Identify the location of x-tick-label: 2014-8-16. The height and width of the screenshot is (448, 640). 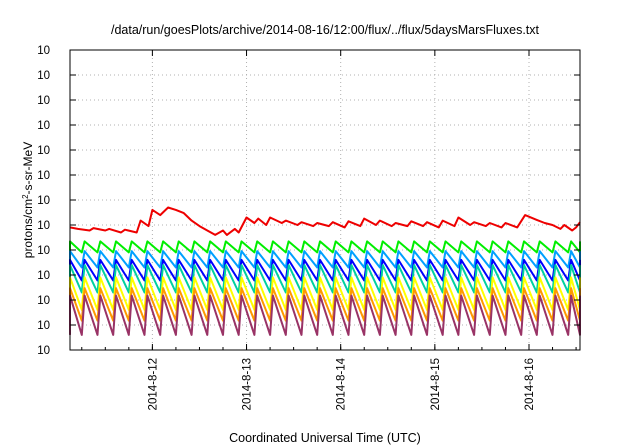
(530, 384).